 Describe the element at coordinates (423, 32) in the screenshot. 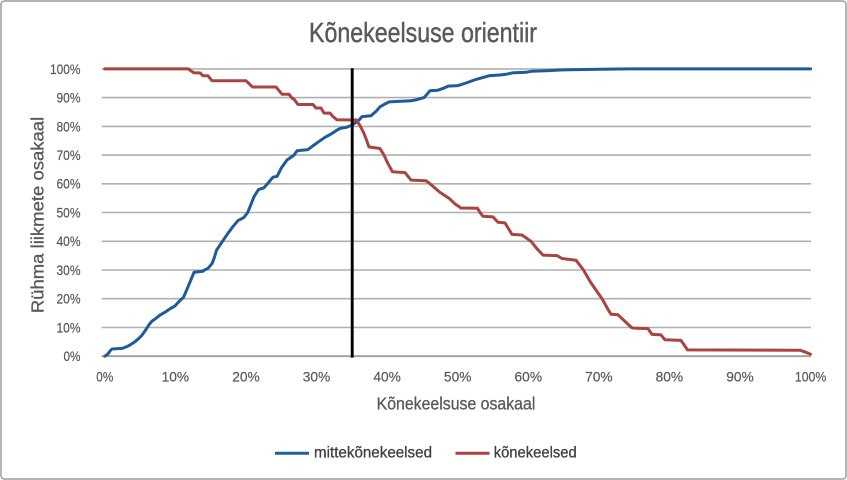

I see `svg-text: Kõnekeelsuse orientiir` at that location.